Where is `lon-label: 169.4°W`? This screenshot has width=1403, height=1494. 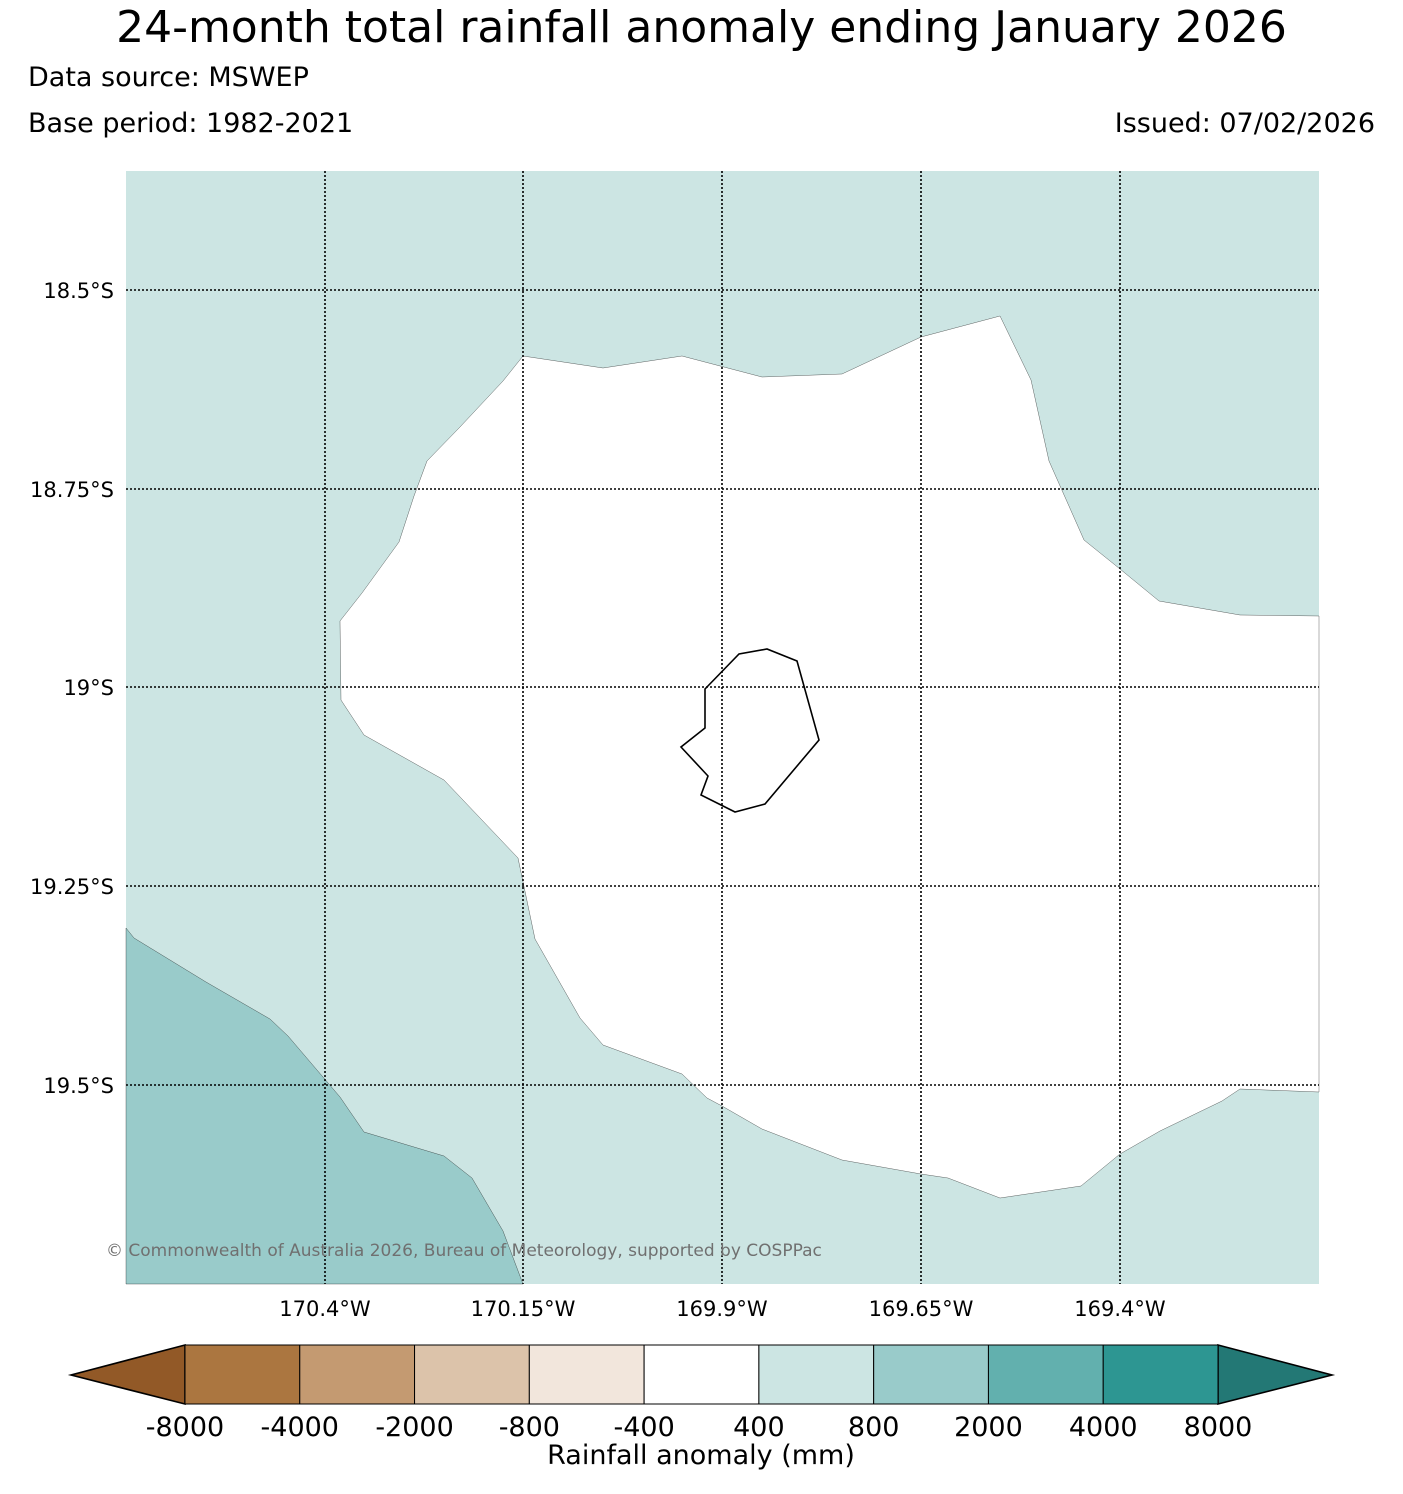
lon-label: 169.4°W is located at coordinates (1120, 1309).